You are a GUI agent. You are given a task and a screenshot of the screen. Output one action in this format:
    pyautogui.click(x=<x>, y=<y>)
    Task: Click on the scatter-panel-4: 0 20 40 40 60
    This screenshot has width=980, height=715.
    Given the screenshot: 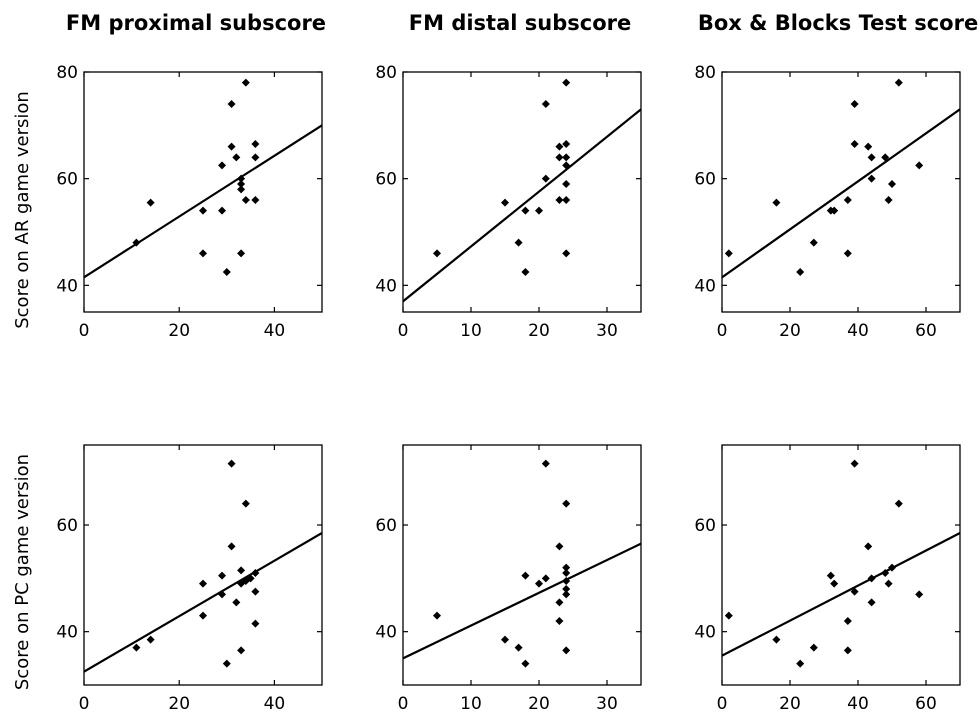 What is the action you would take?
    pyautogui.click(x=189, y=579)
    